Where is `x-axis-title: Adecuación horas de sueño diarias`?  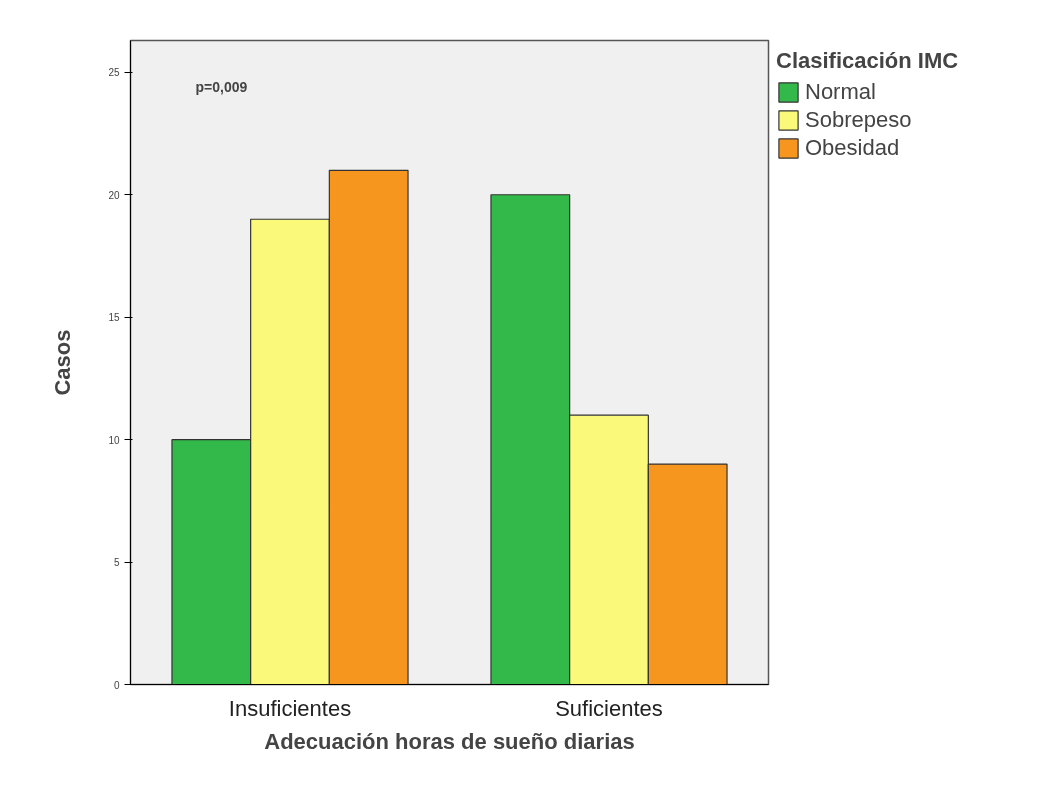
x-axis-title: Adecuación horas de sueño diarias is located at coordinates (449, 741).